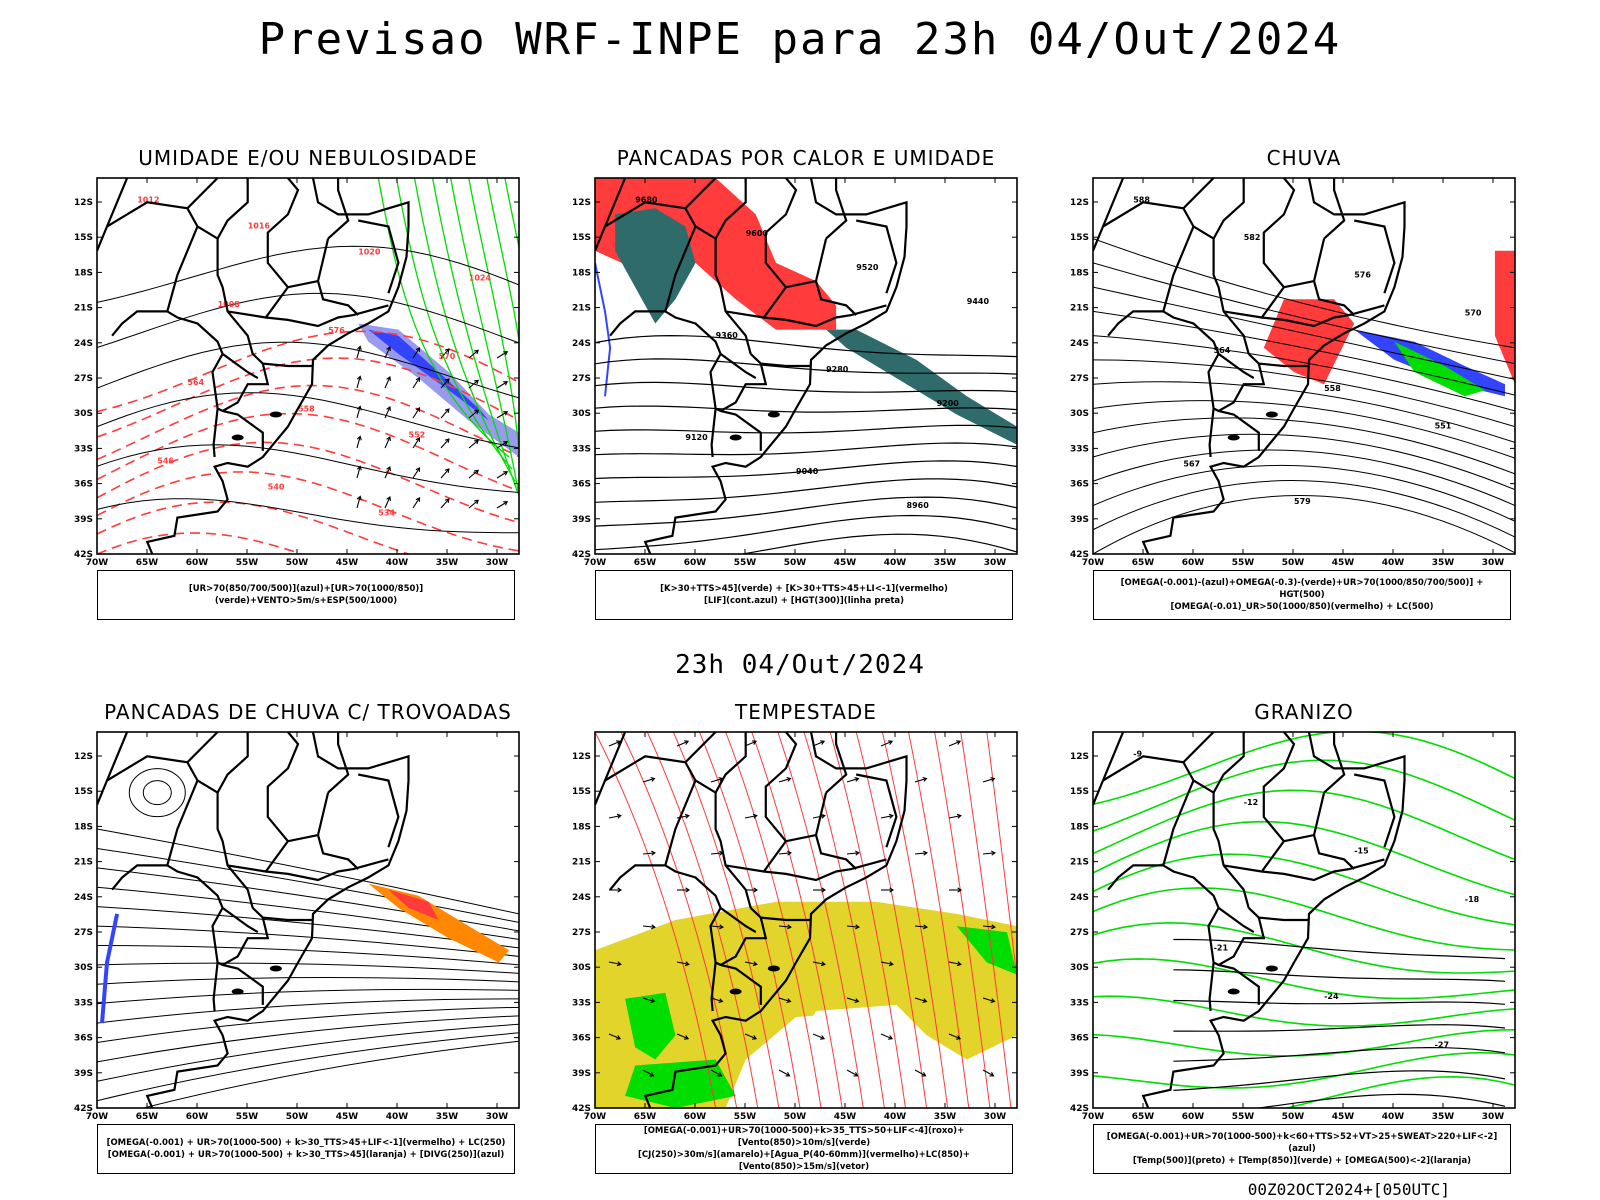 This screenshot has height=1200, width=1600. What do you see at coordinates (581, 863) in the screenshot?
I see `lat-tick-label: 21S` at bounding box center [581, 863].